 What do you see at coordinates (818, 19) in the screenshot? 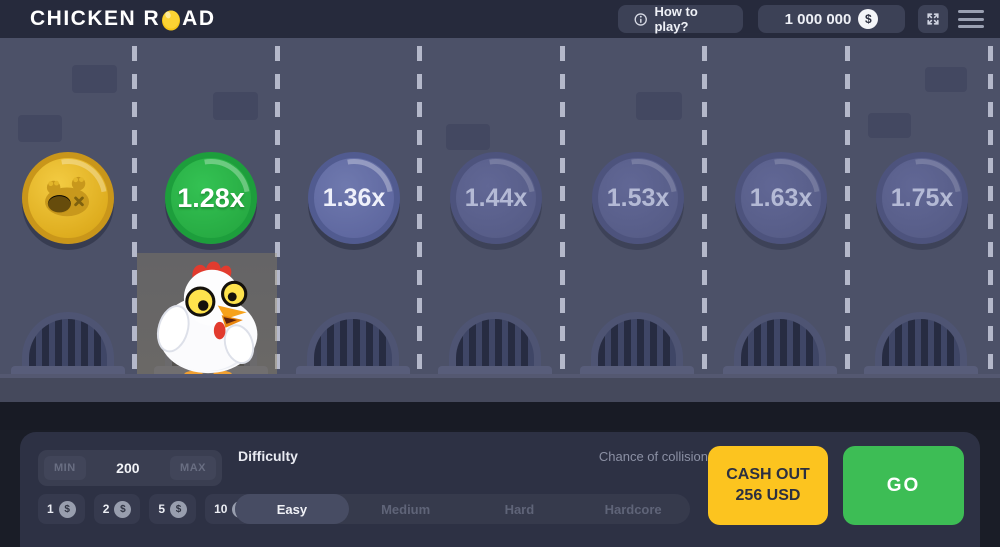
I see `balance-amount: 1 000 000` at bounding box center [818, 19].